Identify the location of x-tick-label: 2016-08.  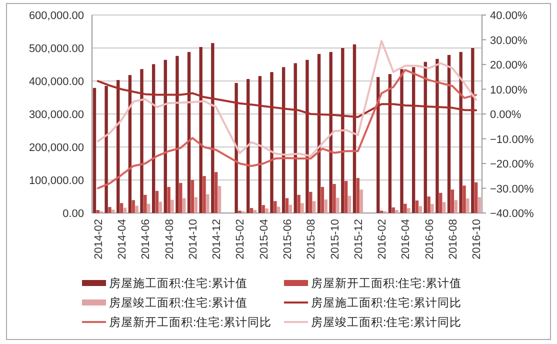
(453, 239).